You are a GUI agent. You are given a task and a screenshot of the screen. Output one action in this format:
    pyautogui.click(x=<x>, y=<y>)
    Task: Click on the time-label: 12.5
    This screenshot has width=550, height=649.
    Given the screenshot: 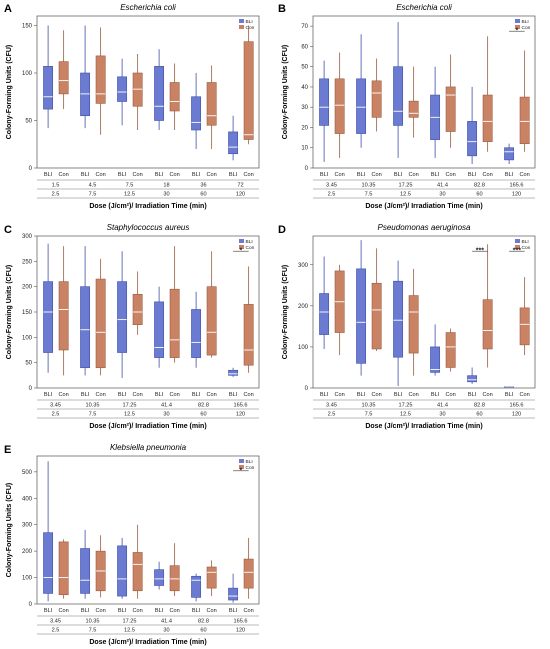 What is the action you would take?
    pyautogui.click(x=405, y=415)
    